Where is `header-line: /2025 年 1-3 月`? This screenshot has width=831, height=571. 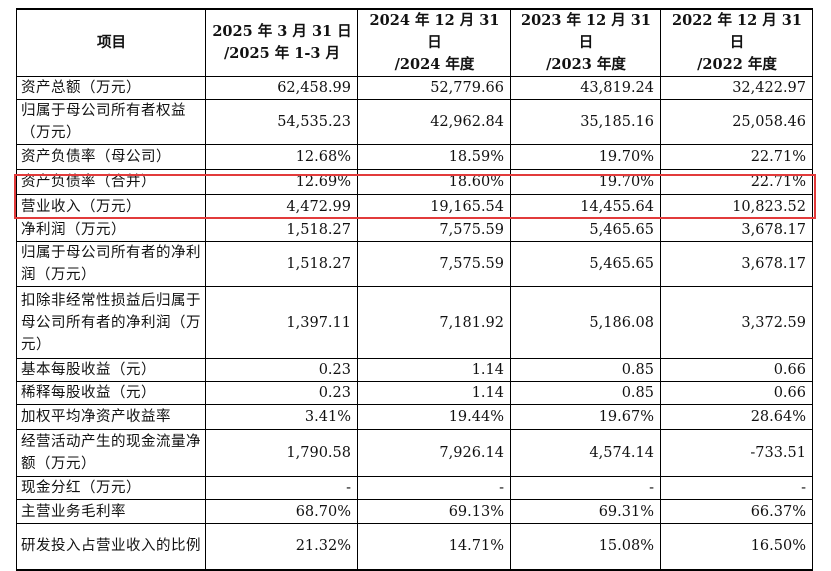
header-line: /2025 年 1-3 月 is located at coordinates (282, 53).